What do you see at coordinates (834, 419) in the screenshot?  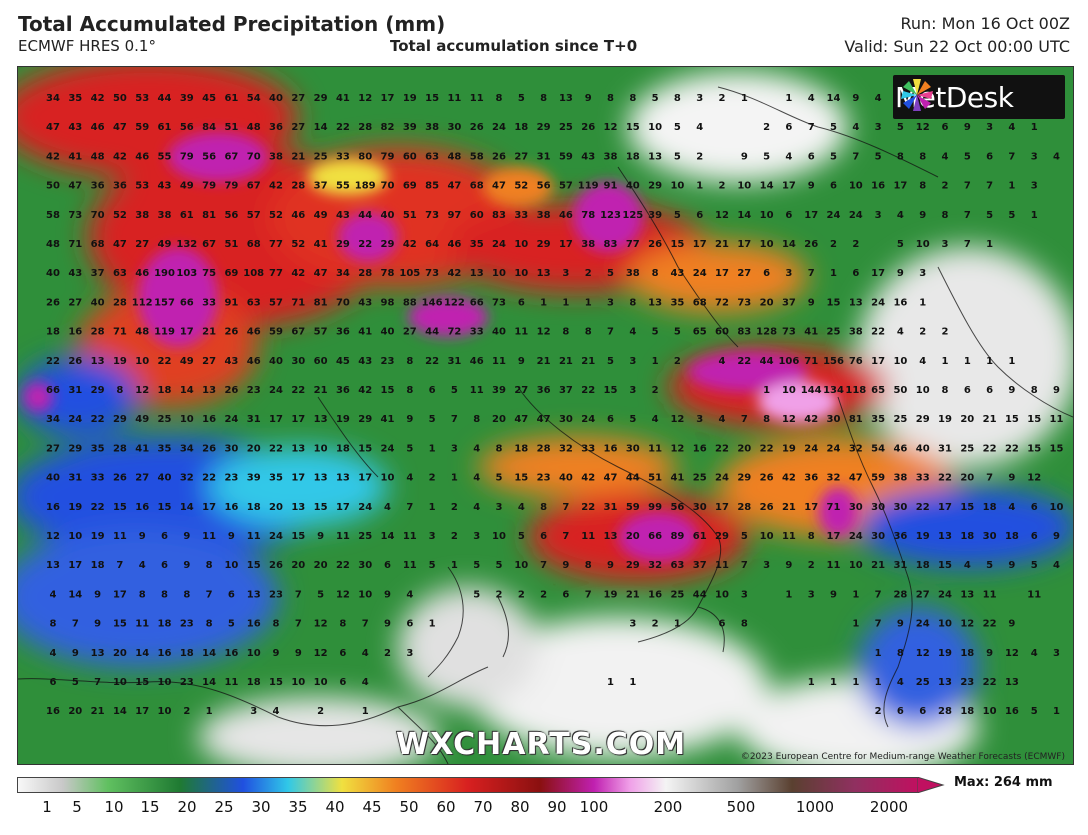 I see `grid-value: 30` at bounding box center [834, 419].